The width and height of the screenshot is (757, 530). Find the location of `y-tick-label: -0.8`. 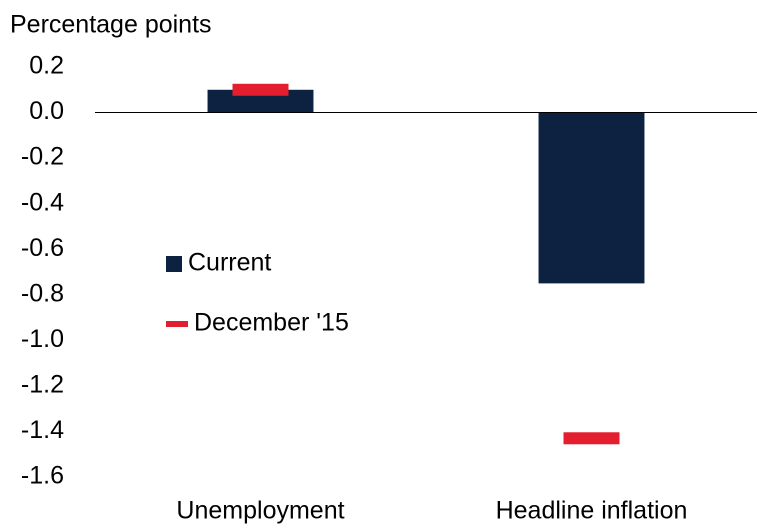

y-tick-label: -0.8 is located at coordinates (42, 293).